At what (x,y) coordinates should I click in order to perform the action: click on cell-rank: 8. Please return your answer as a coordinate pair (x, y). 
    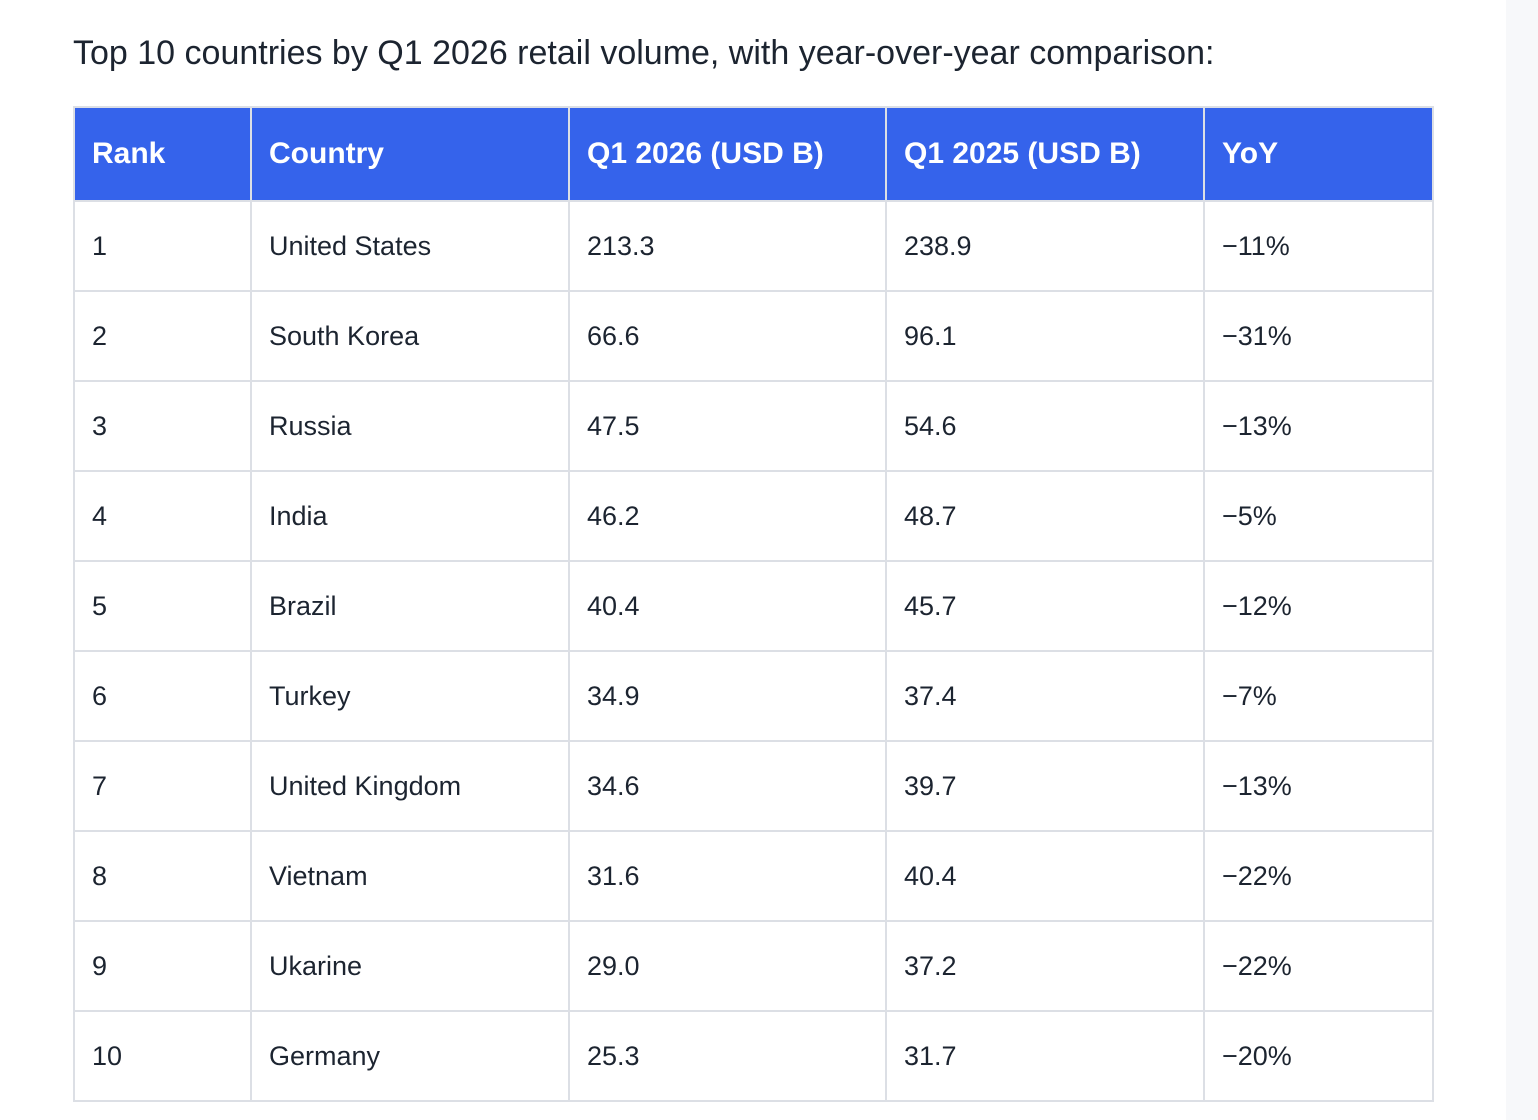
    Looking at the image, I should click on (162, 876).